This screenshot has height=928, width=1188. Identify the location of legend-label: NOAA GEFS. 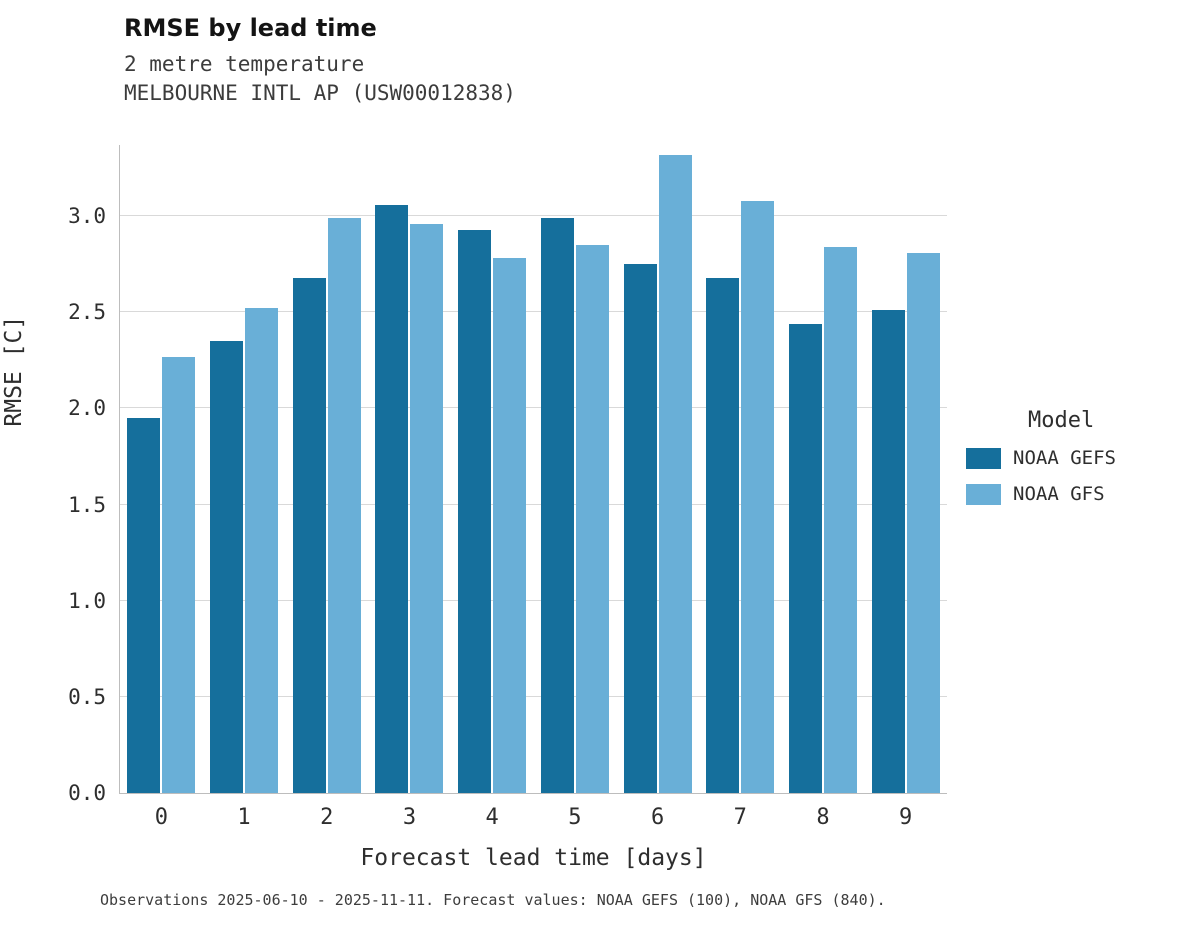
(1064, 458).